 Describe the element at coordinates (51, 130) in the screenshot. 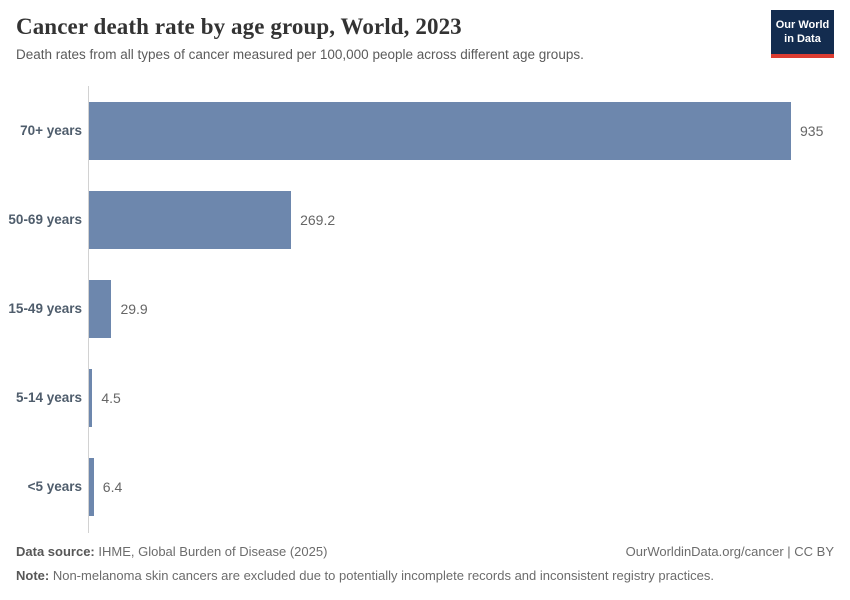

I see `bar-row-label: 70+ years` at that location.